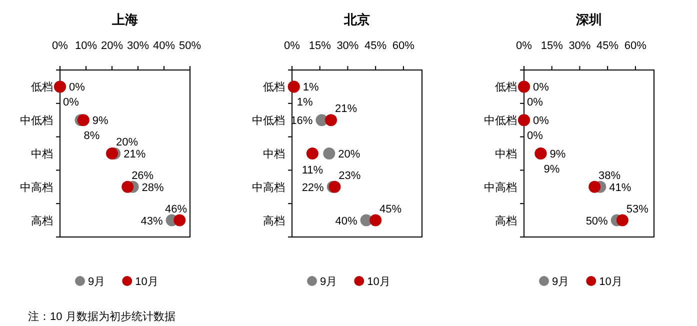  Describe the element at coordinates (391, 209) in the screenshot. I see `data-label: 45%` at that location.